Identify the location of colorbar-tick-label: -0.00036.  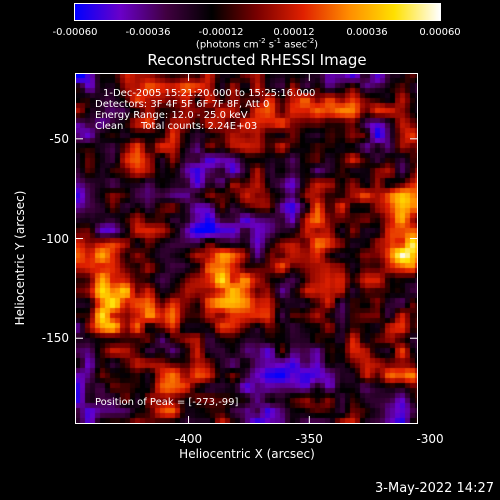
(148, 32).